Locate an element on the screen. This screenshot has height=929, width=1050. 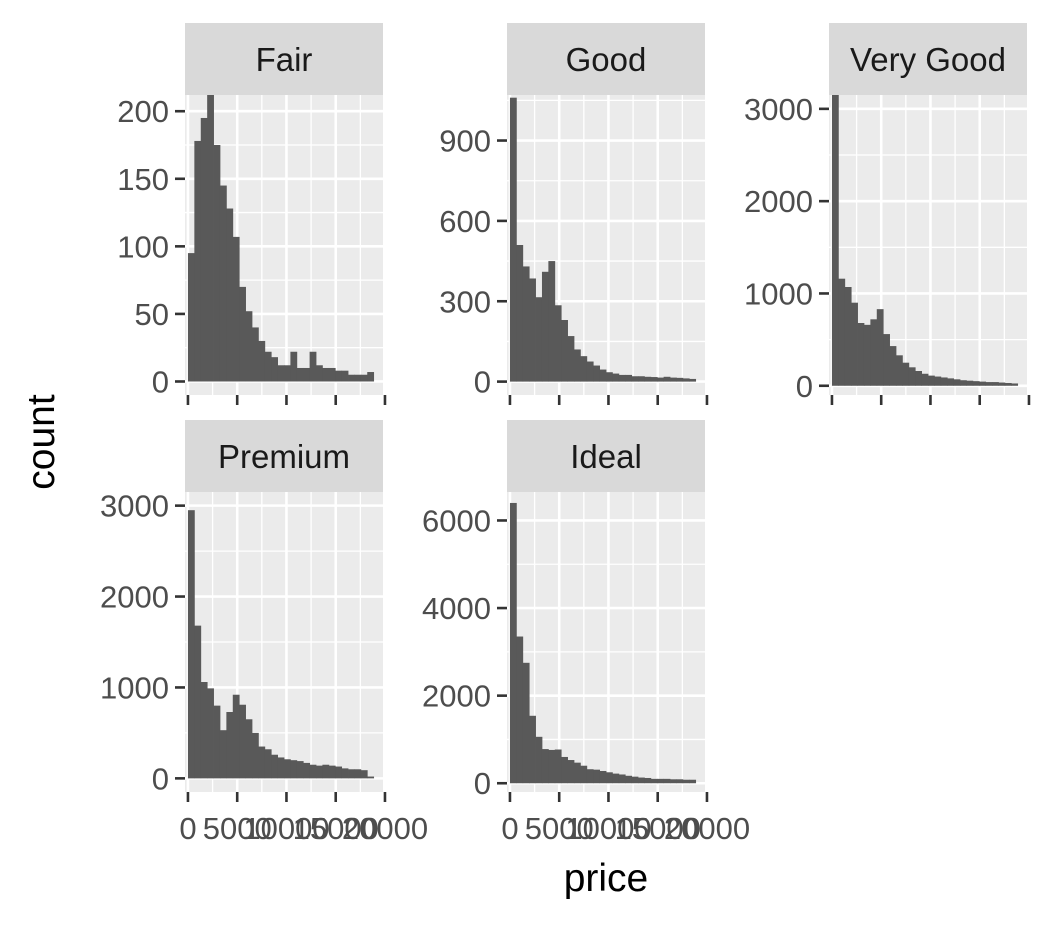
y-tick-label: 300 is located at coordinates (465, 301).